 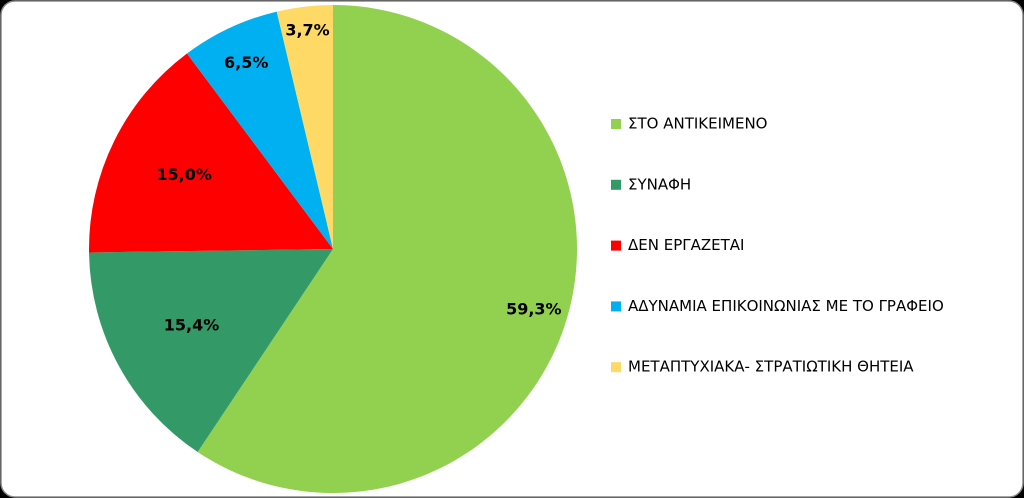 What do you see at coordinates (246, 62) in the screenshot?
I see `data-label: 6,5%` at bounding box center [246, 62].